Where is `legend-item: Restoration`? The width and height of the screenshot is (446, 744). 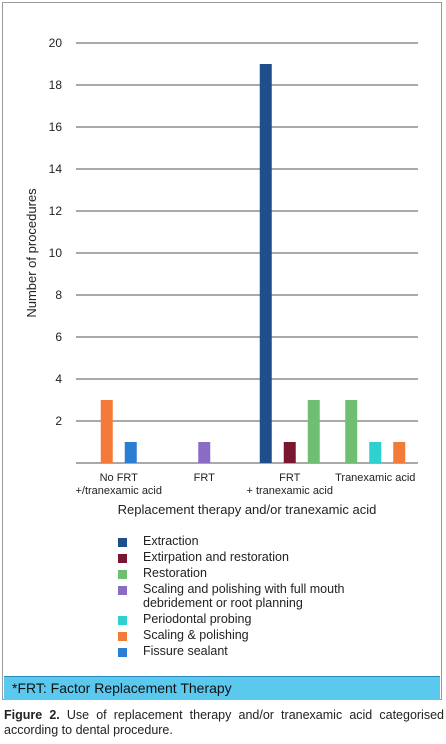 legend-item: Restoration is located at coordinates (268, 573).